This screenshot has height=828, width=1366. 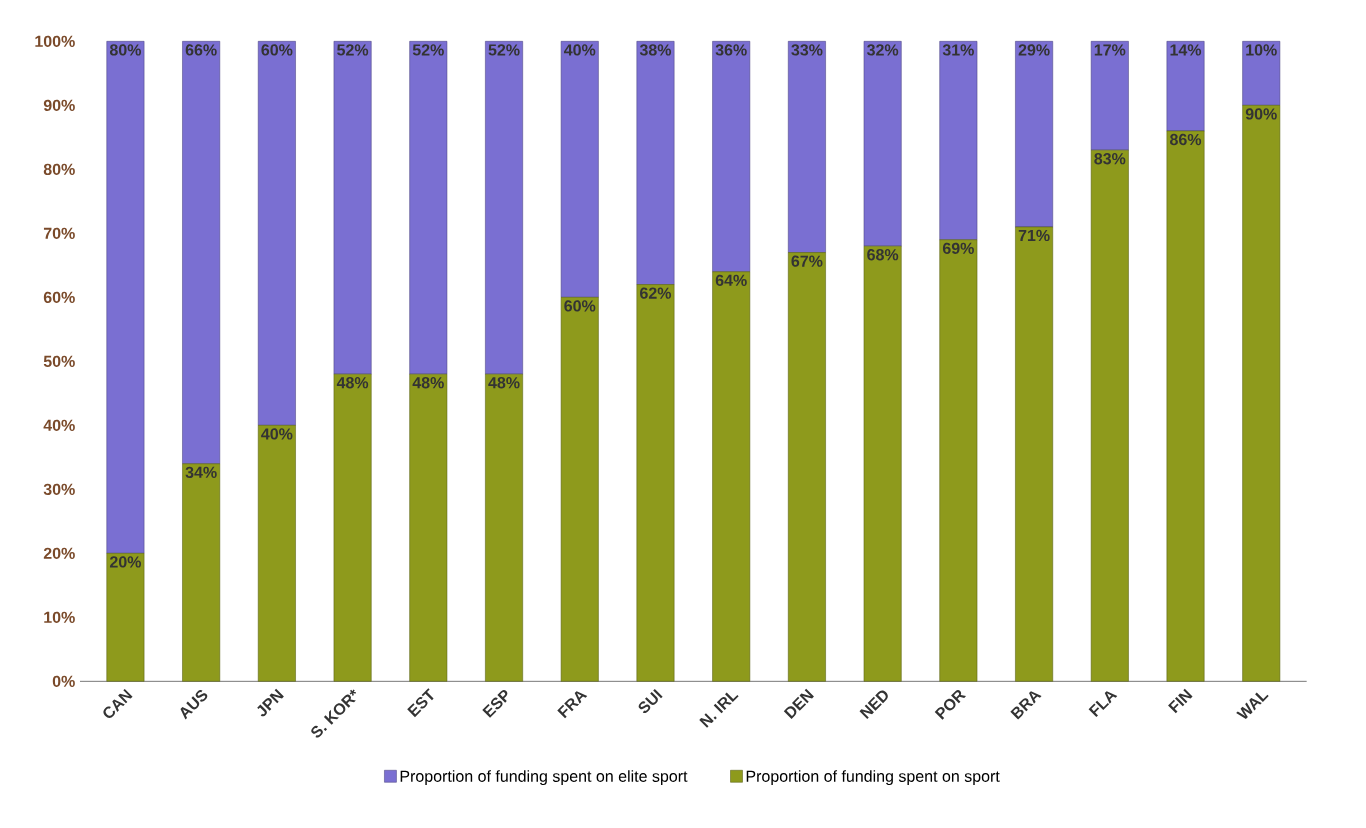 I want to click on data-label: 69%, so click(x=958, y=248).